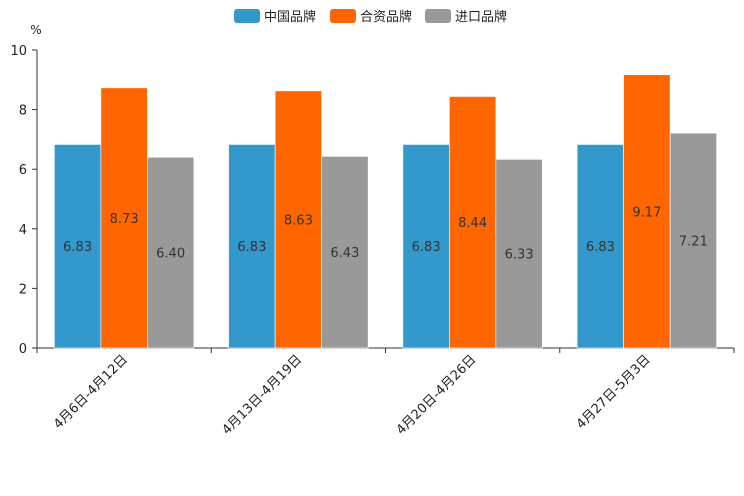 The width and height of the screenshot is (744, 496). I want to click on bar-value-label: 6.43, so click(344, 253).